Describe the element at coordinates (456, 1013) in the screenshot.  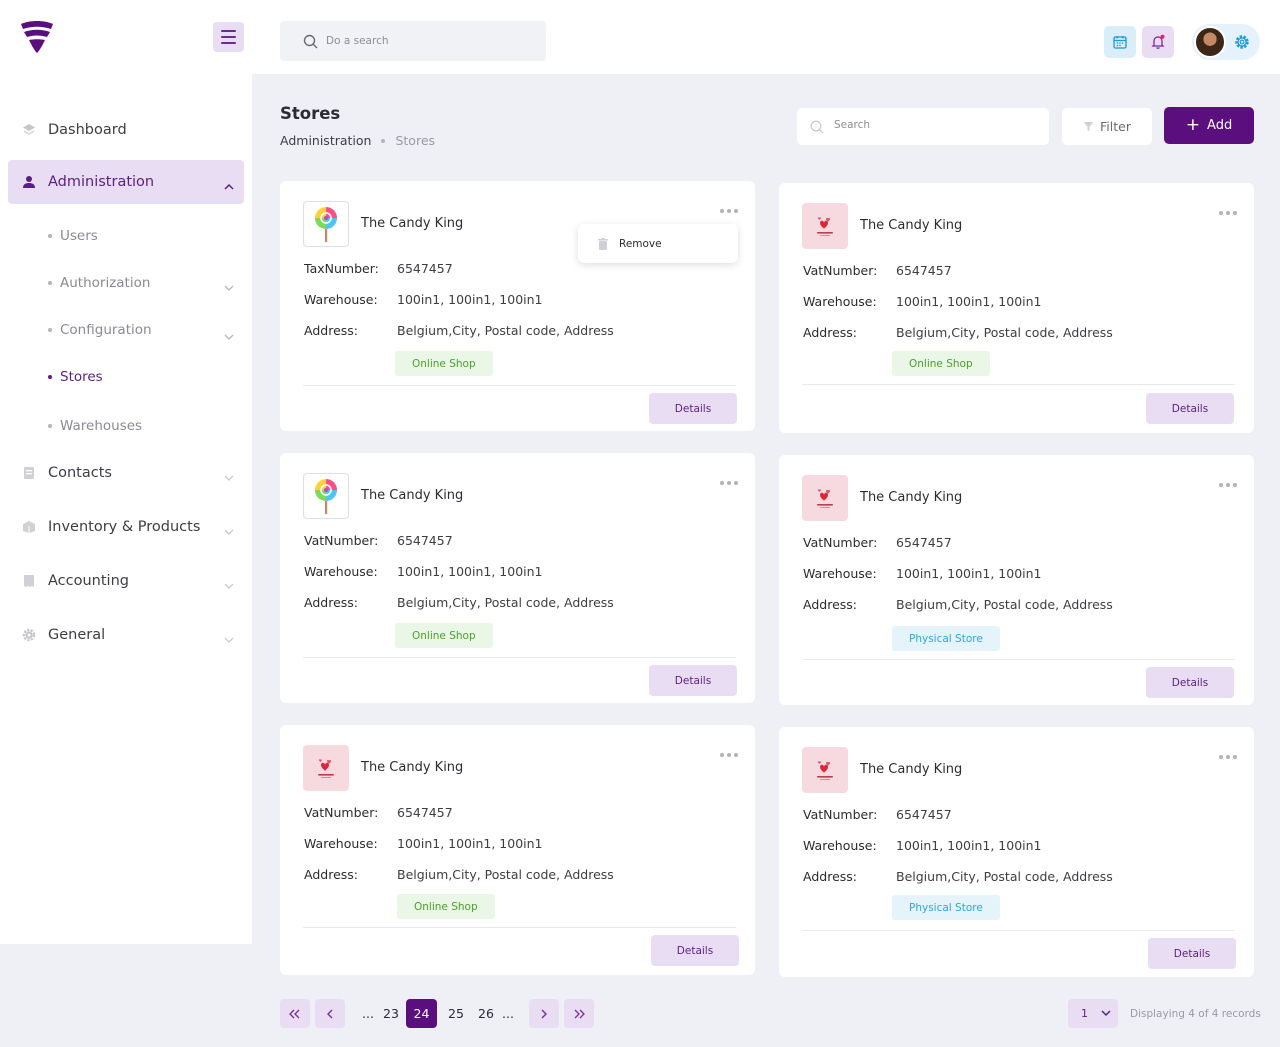
I see `page-number: 25` at that location.